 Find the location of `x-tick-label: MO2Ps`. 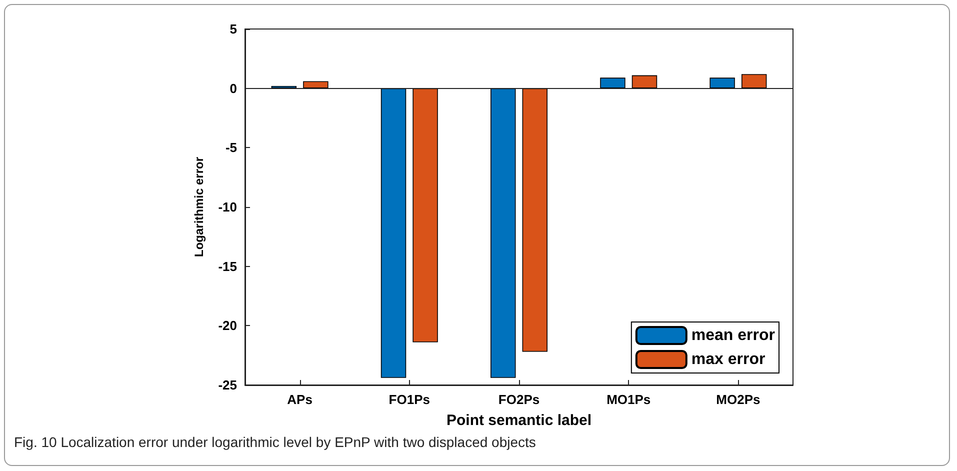

x-tick-label: MO2Ps is located at coordinates (738, 399).